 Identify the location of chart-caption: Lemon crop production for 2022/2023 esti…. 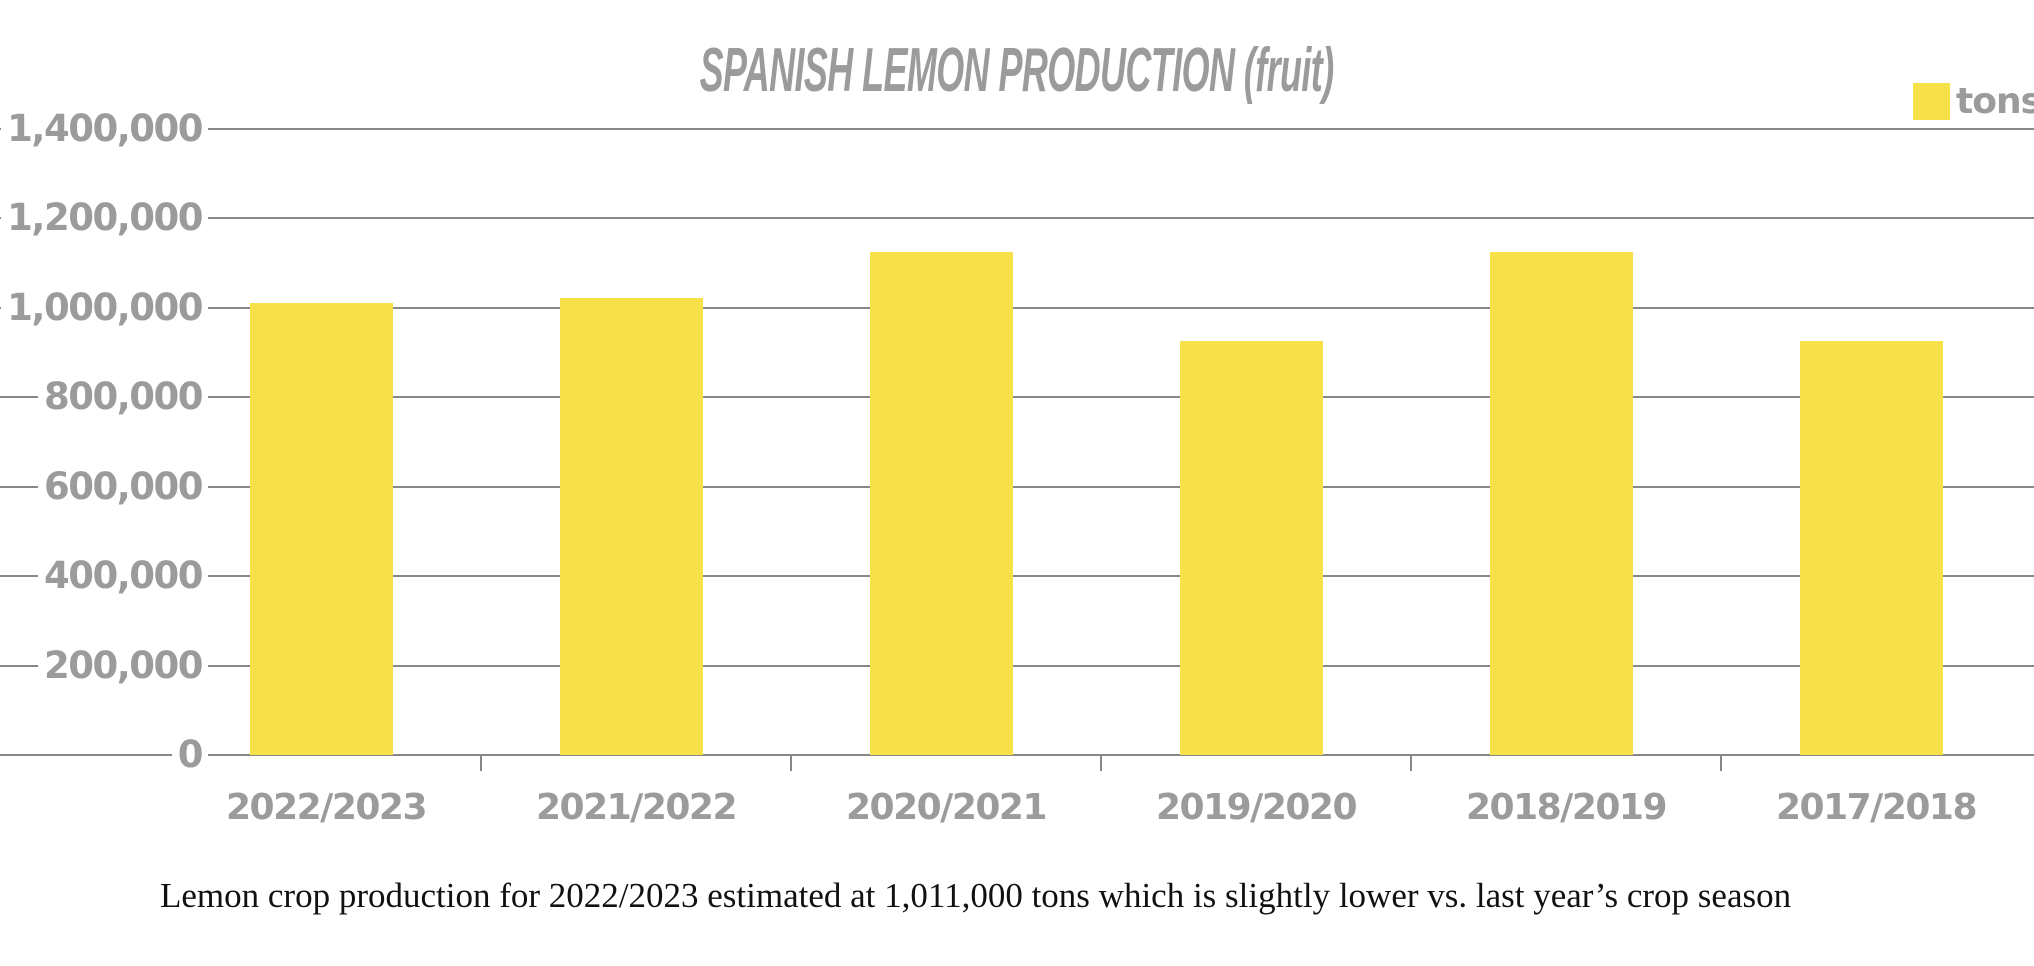
(976, 895).